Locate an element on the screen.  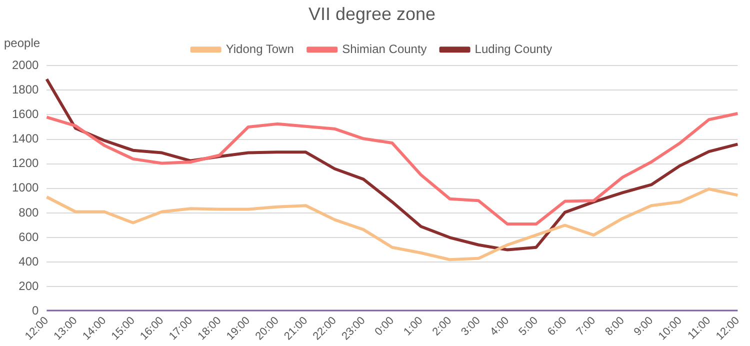
y-axis-title: people is located at coordinates (22, 43).